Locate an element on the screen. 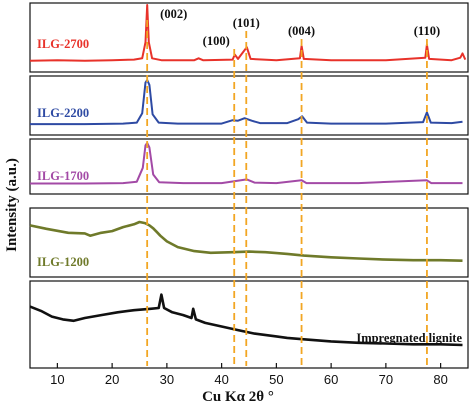  peak-label-4: (004) is located at coordinates (301, 31).